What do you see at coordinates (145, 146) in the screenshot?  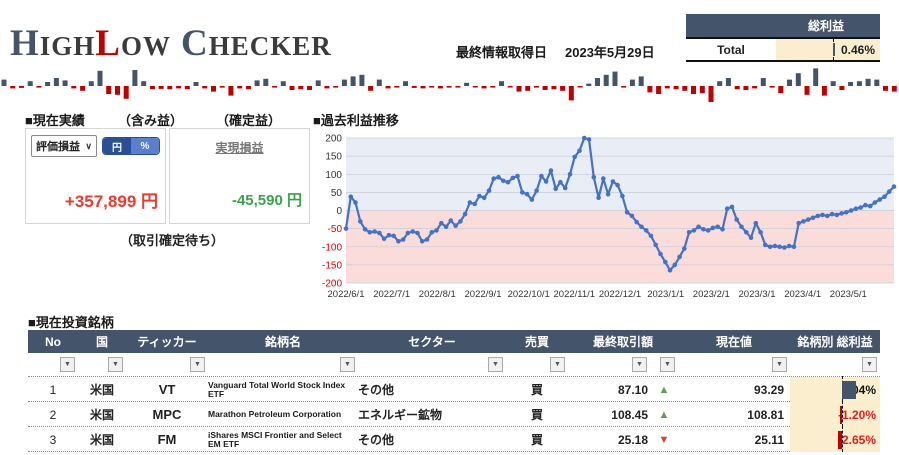 I see `unit-toggle-percent: %` at bounding box center [145, 146].